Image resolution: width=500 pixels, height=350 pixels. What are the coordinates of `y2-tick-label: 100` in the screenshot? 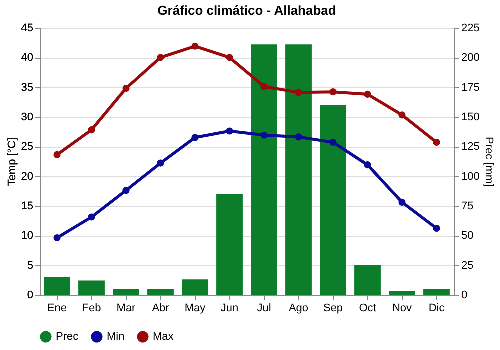 It's located at (471, 176).